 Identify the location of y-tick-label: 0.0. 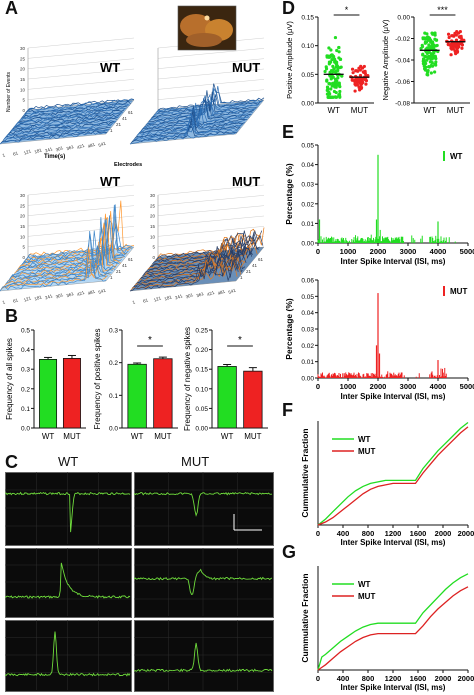
(25, 429).